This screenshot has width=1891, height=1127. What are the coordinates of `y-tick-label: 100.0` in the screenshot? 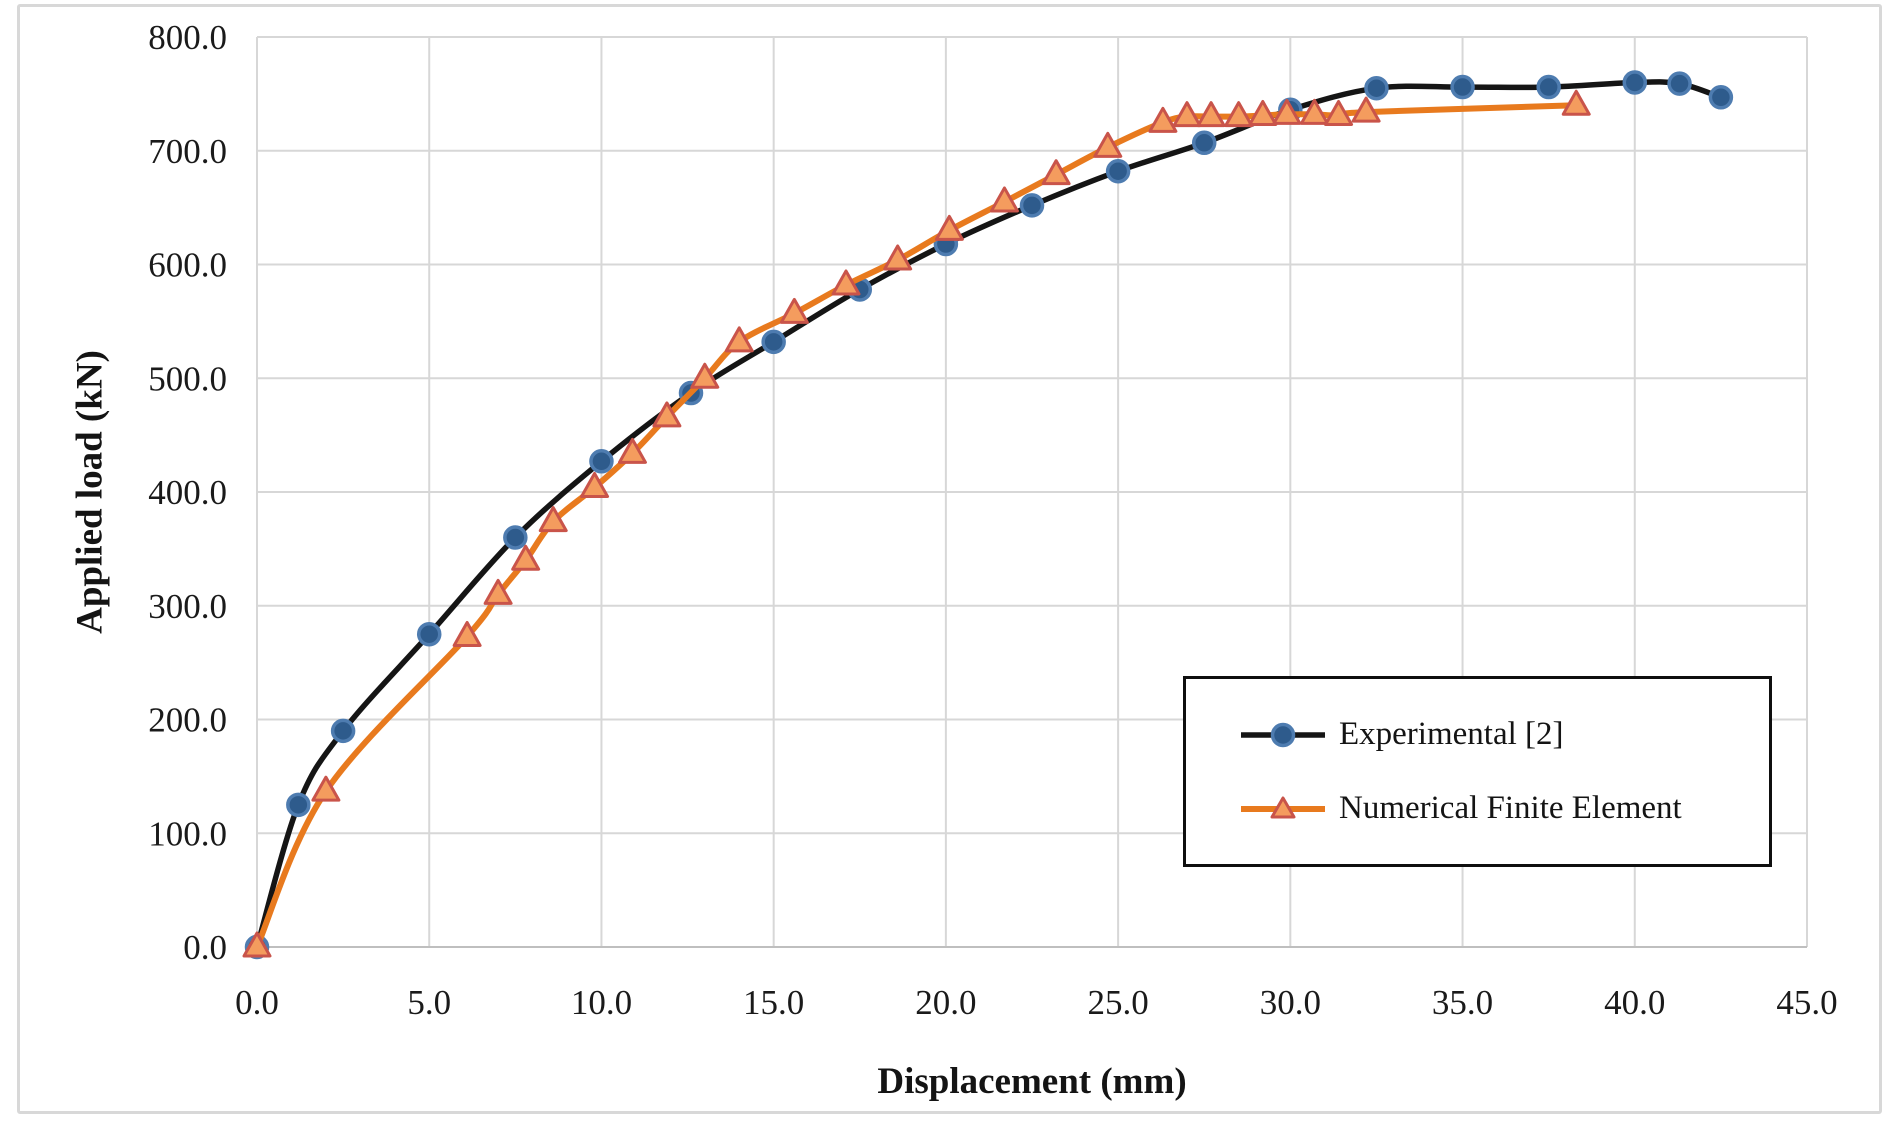 It's located at (187, 833).